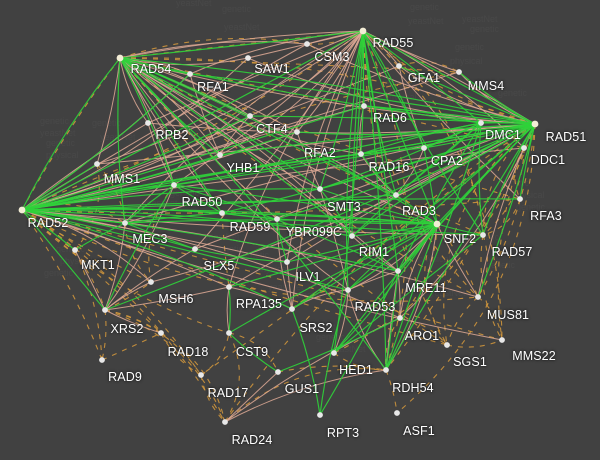 The height and width of the screenshot is (460, 600). I want to click on graph-node-rad9, so click(102, 360).